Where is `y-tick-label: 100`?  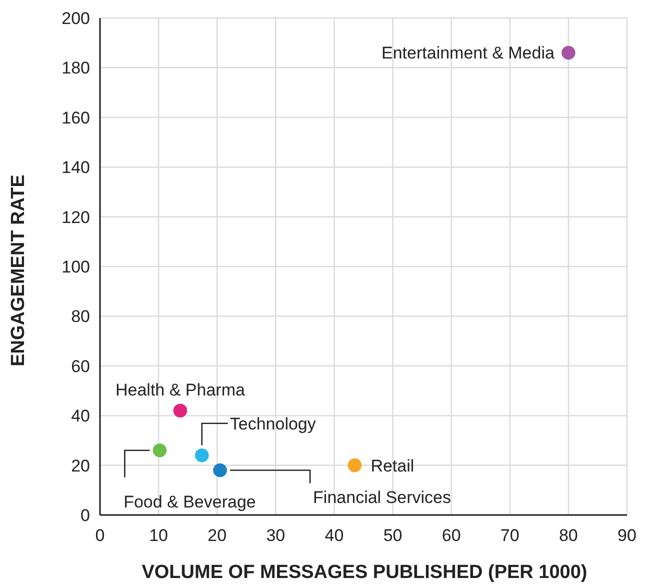
y-tick-label: 100 is located at coordinates (76, 266).